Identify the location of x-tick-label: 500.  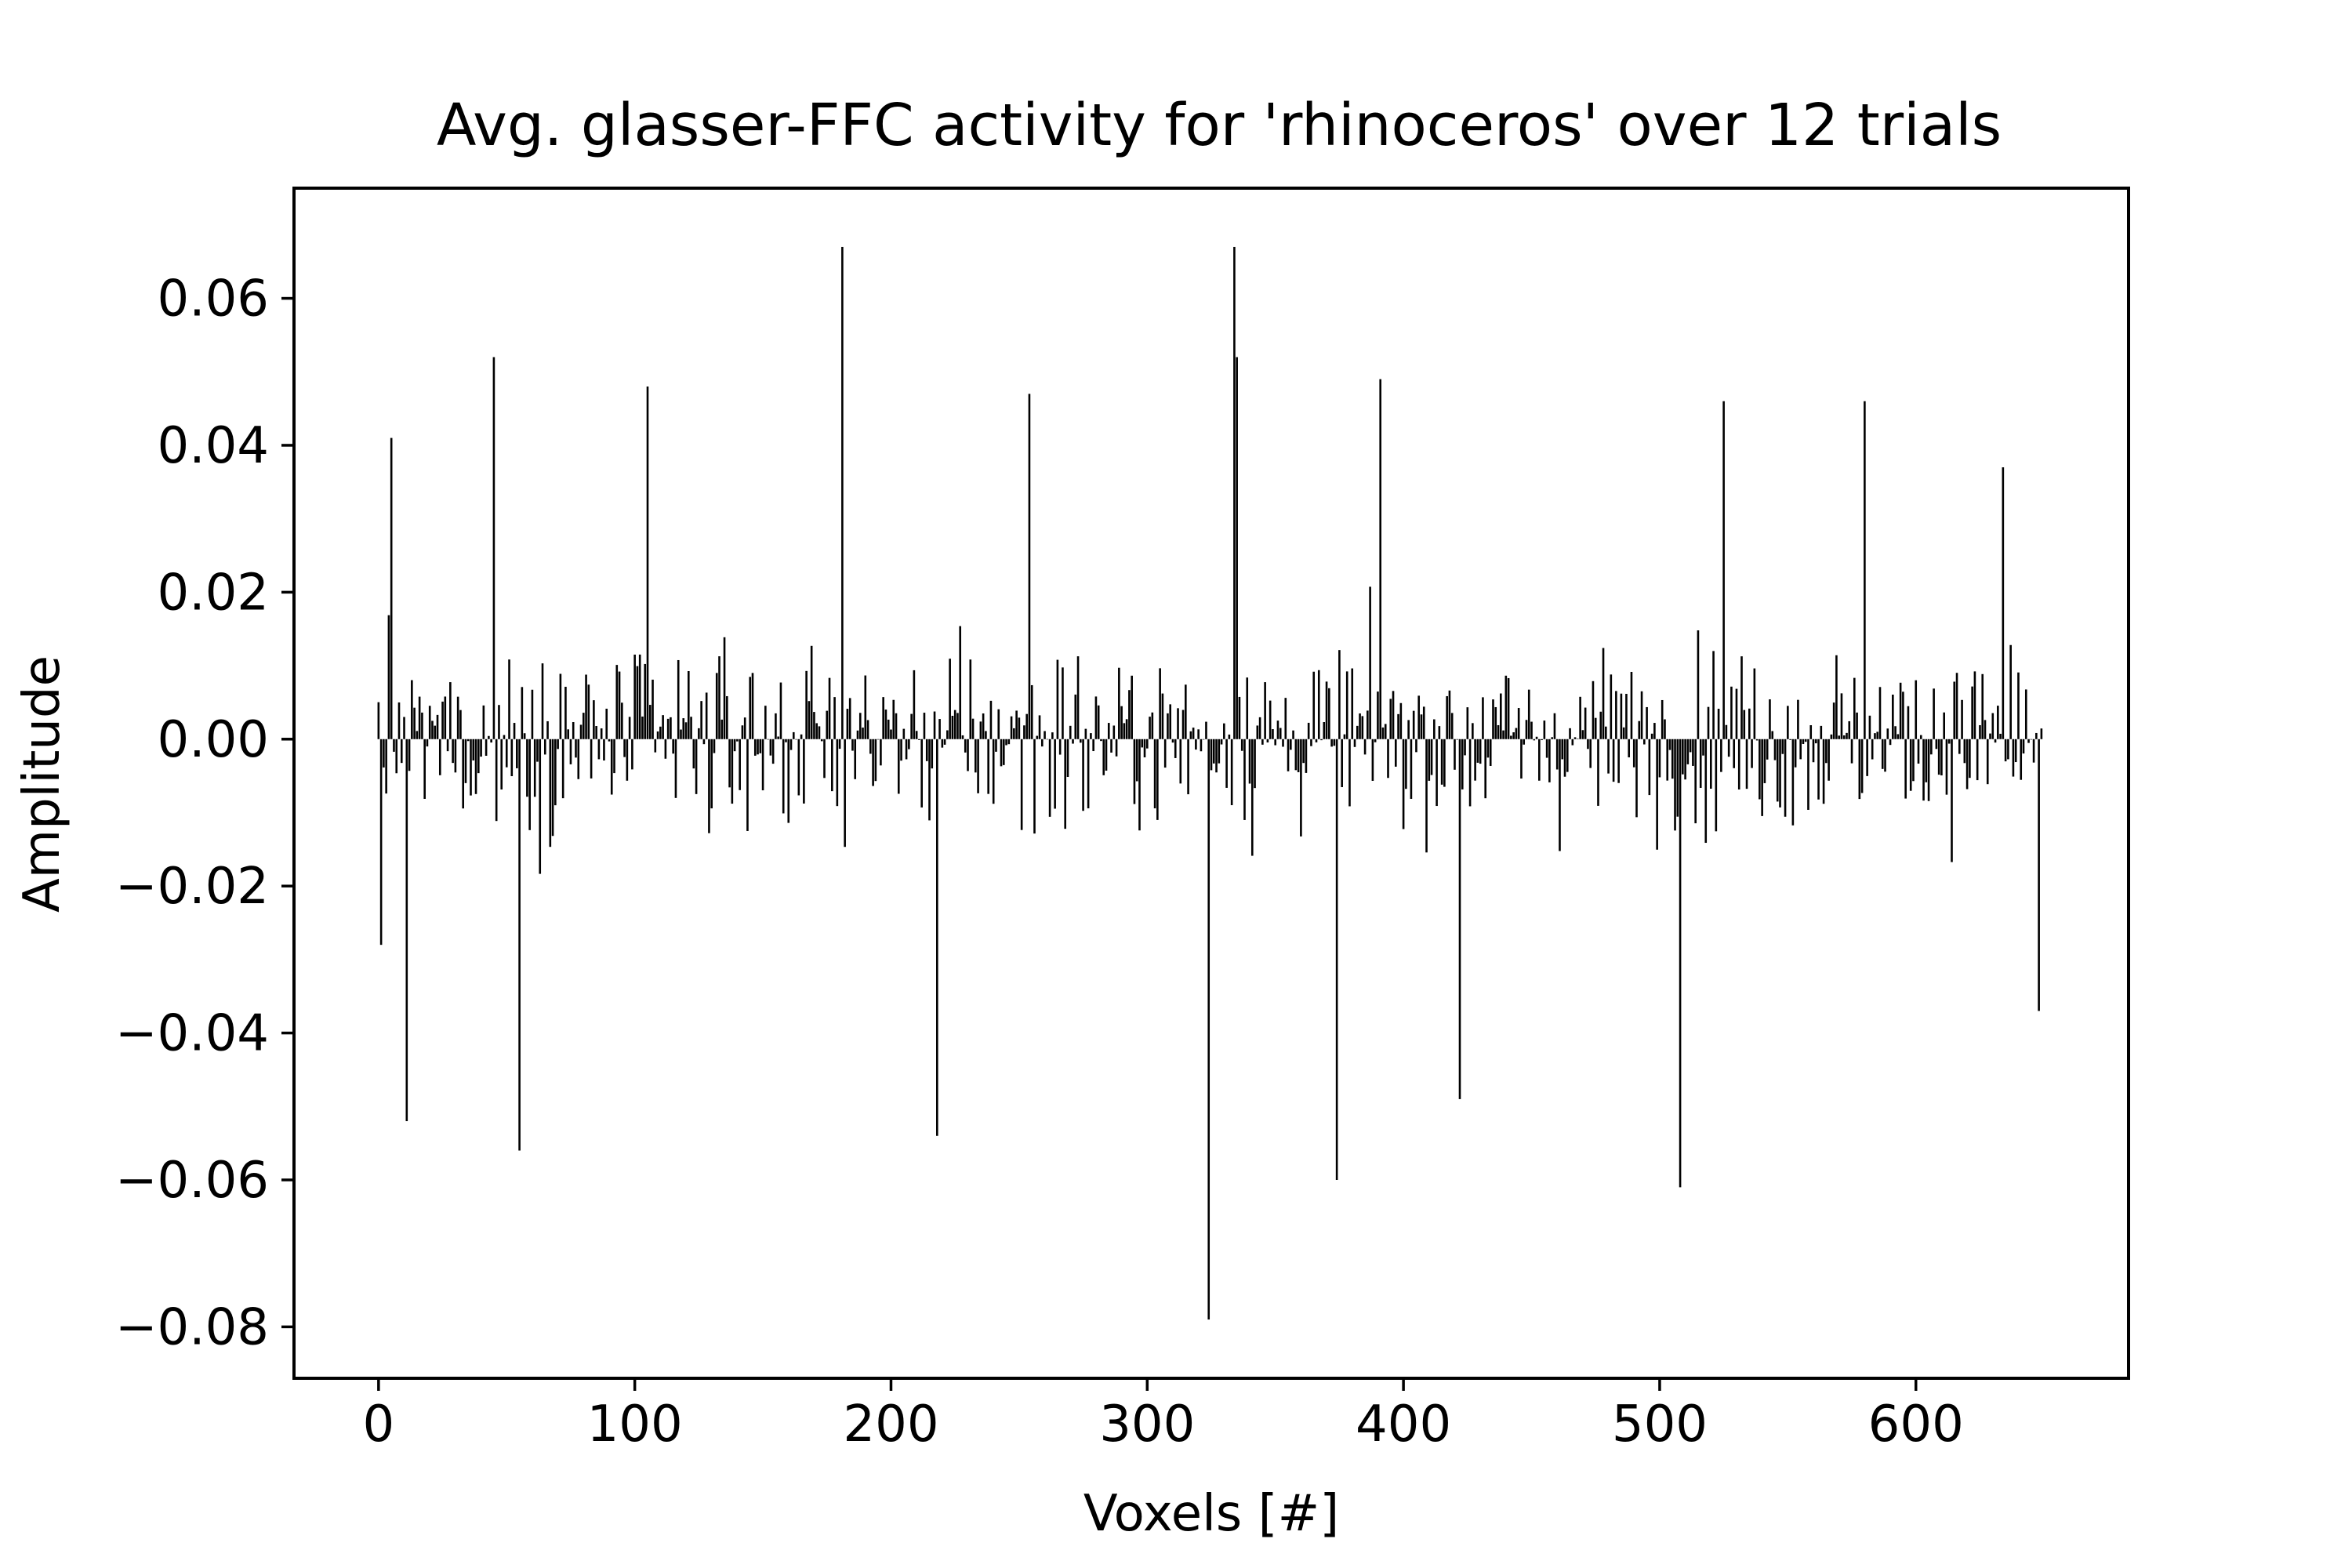
(1660, 1425).